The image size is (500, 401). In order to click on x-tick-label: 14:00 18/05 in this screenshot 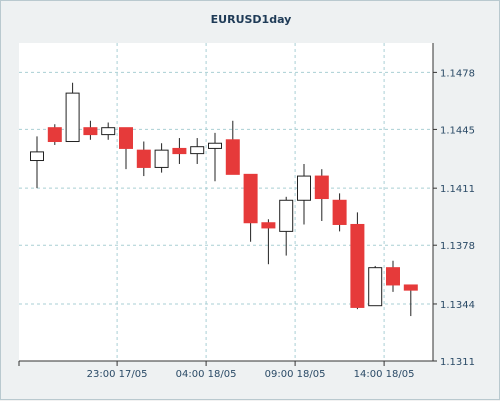, I will do `click(384, 374)`.